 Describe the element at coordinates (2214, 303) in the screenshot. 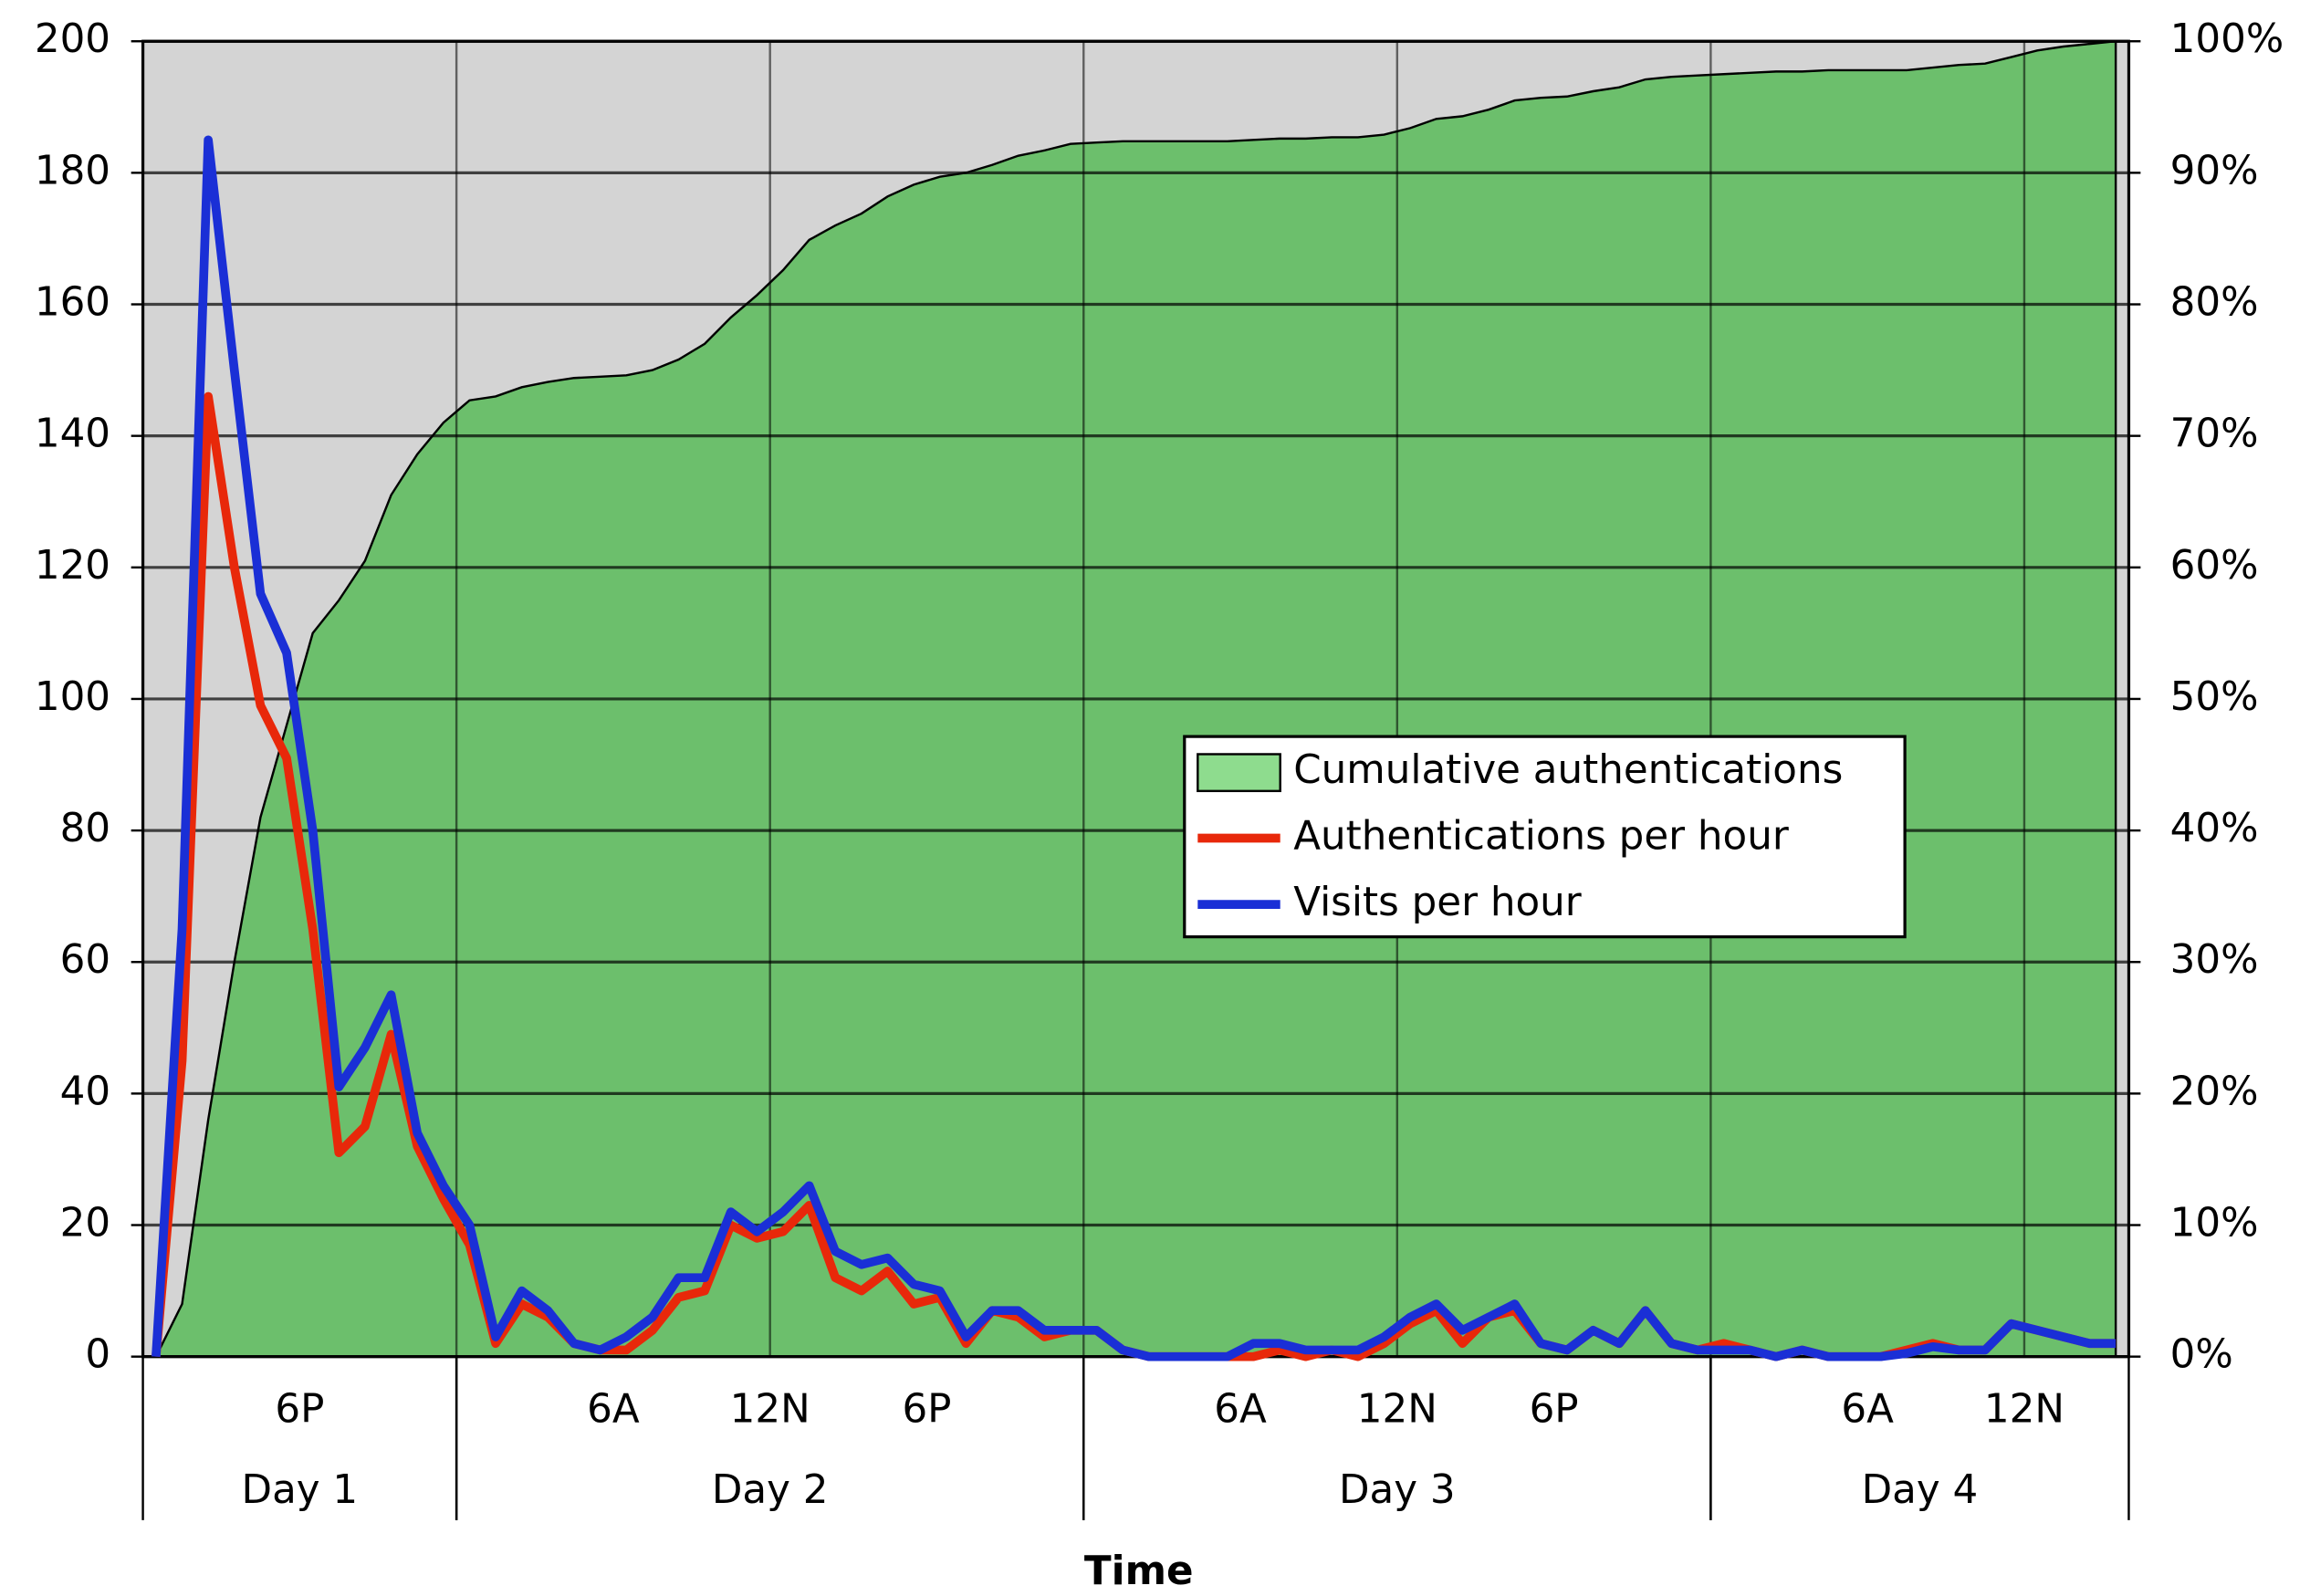

I see `y2-tick-label: 80%` at that location.